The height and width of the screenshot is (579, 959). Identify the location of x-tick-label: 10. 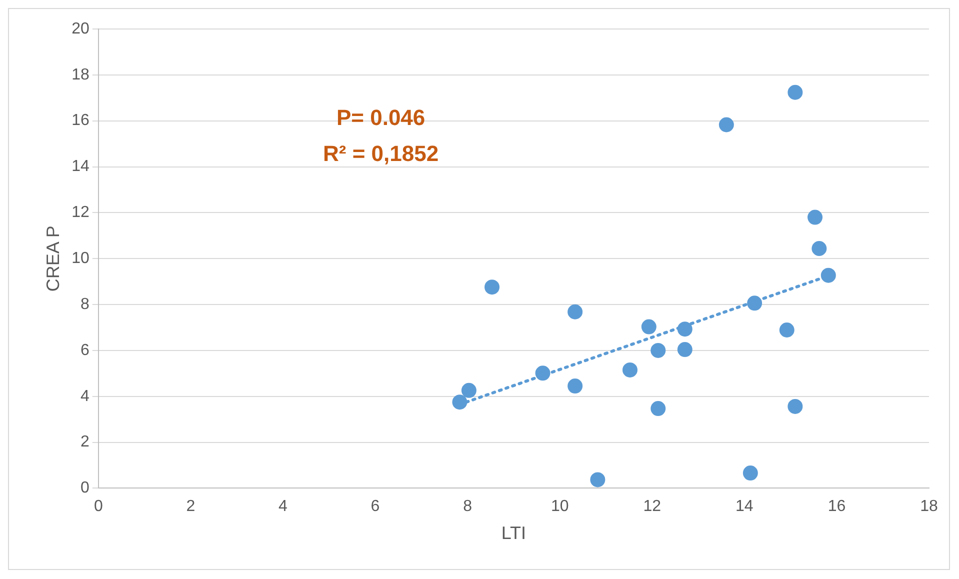
(559, 507).